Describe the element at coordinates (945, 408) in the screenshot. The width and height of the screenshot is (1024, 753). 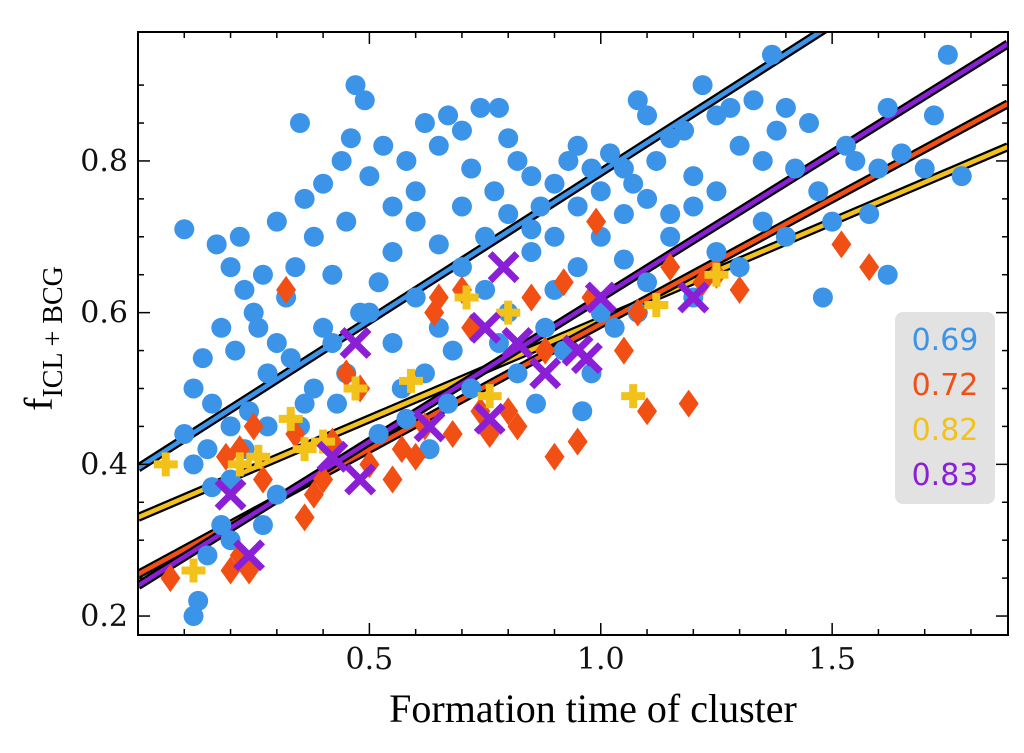
I see `legend-box` at that location.